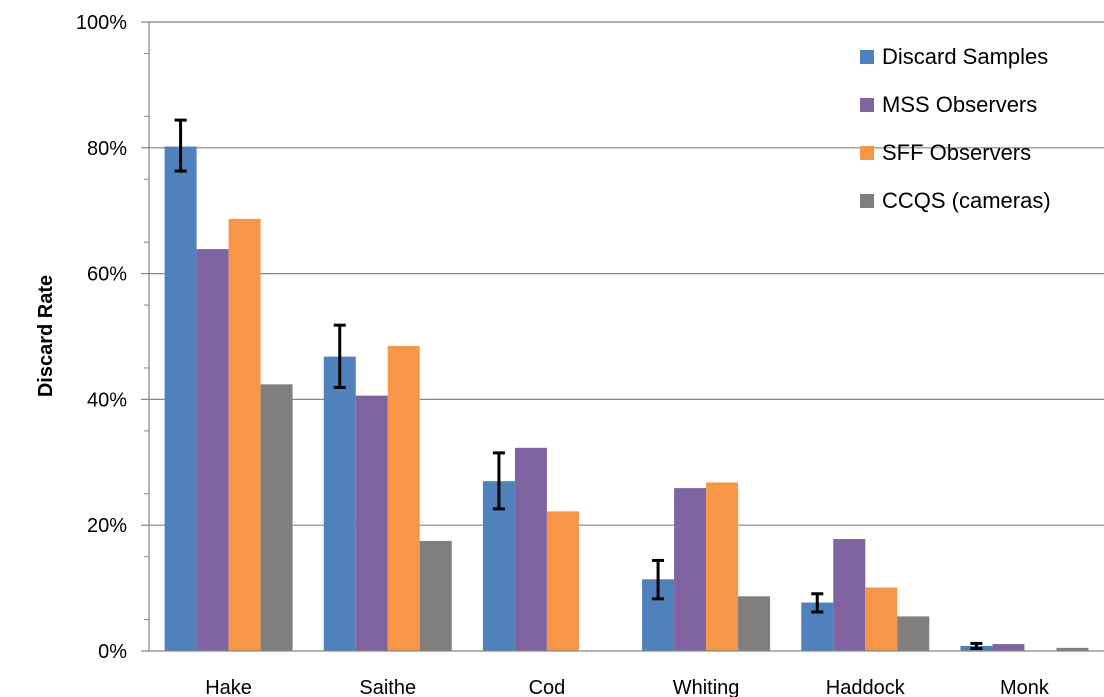 The height and width of the screenshot is (697, 1104). I want to click on y-tick-label: 0%, so click(112, 652).